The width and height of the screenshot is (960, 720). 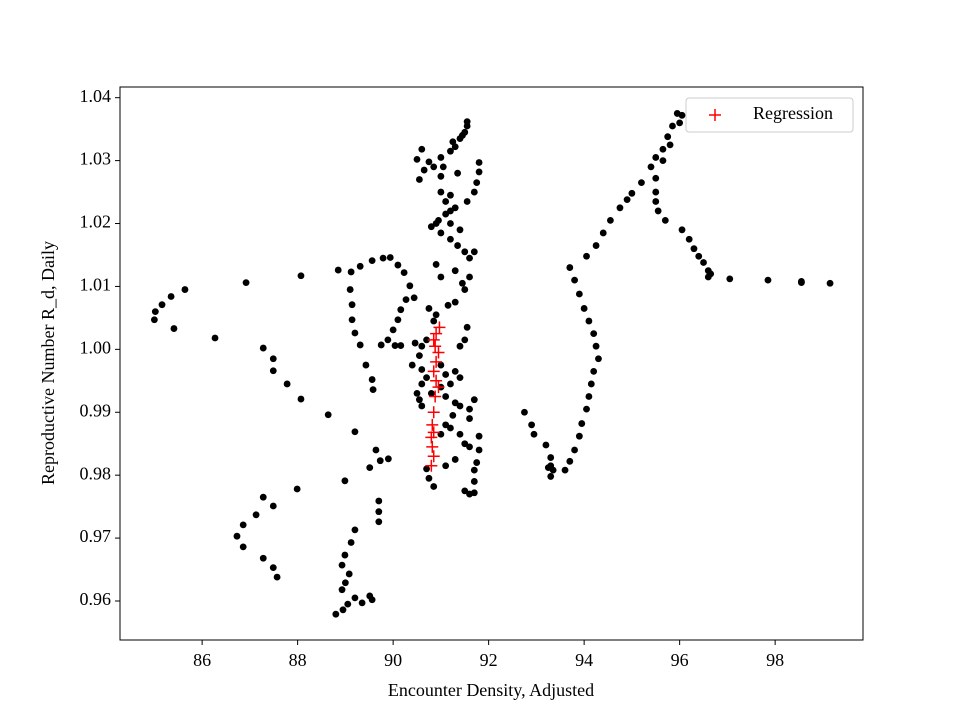 What do you see at coordinates (96, 285) in the screenshot?
I see `y-tick-label: 1.01` at bounding box center [96, 285].